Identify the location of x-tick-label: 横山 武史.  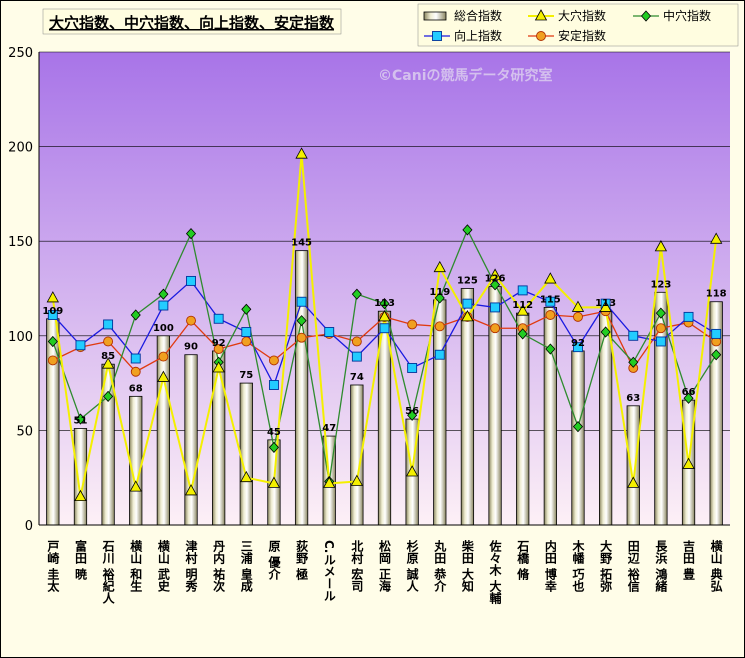
(163, 566).